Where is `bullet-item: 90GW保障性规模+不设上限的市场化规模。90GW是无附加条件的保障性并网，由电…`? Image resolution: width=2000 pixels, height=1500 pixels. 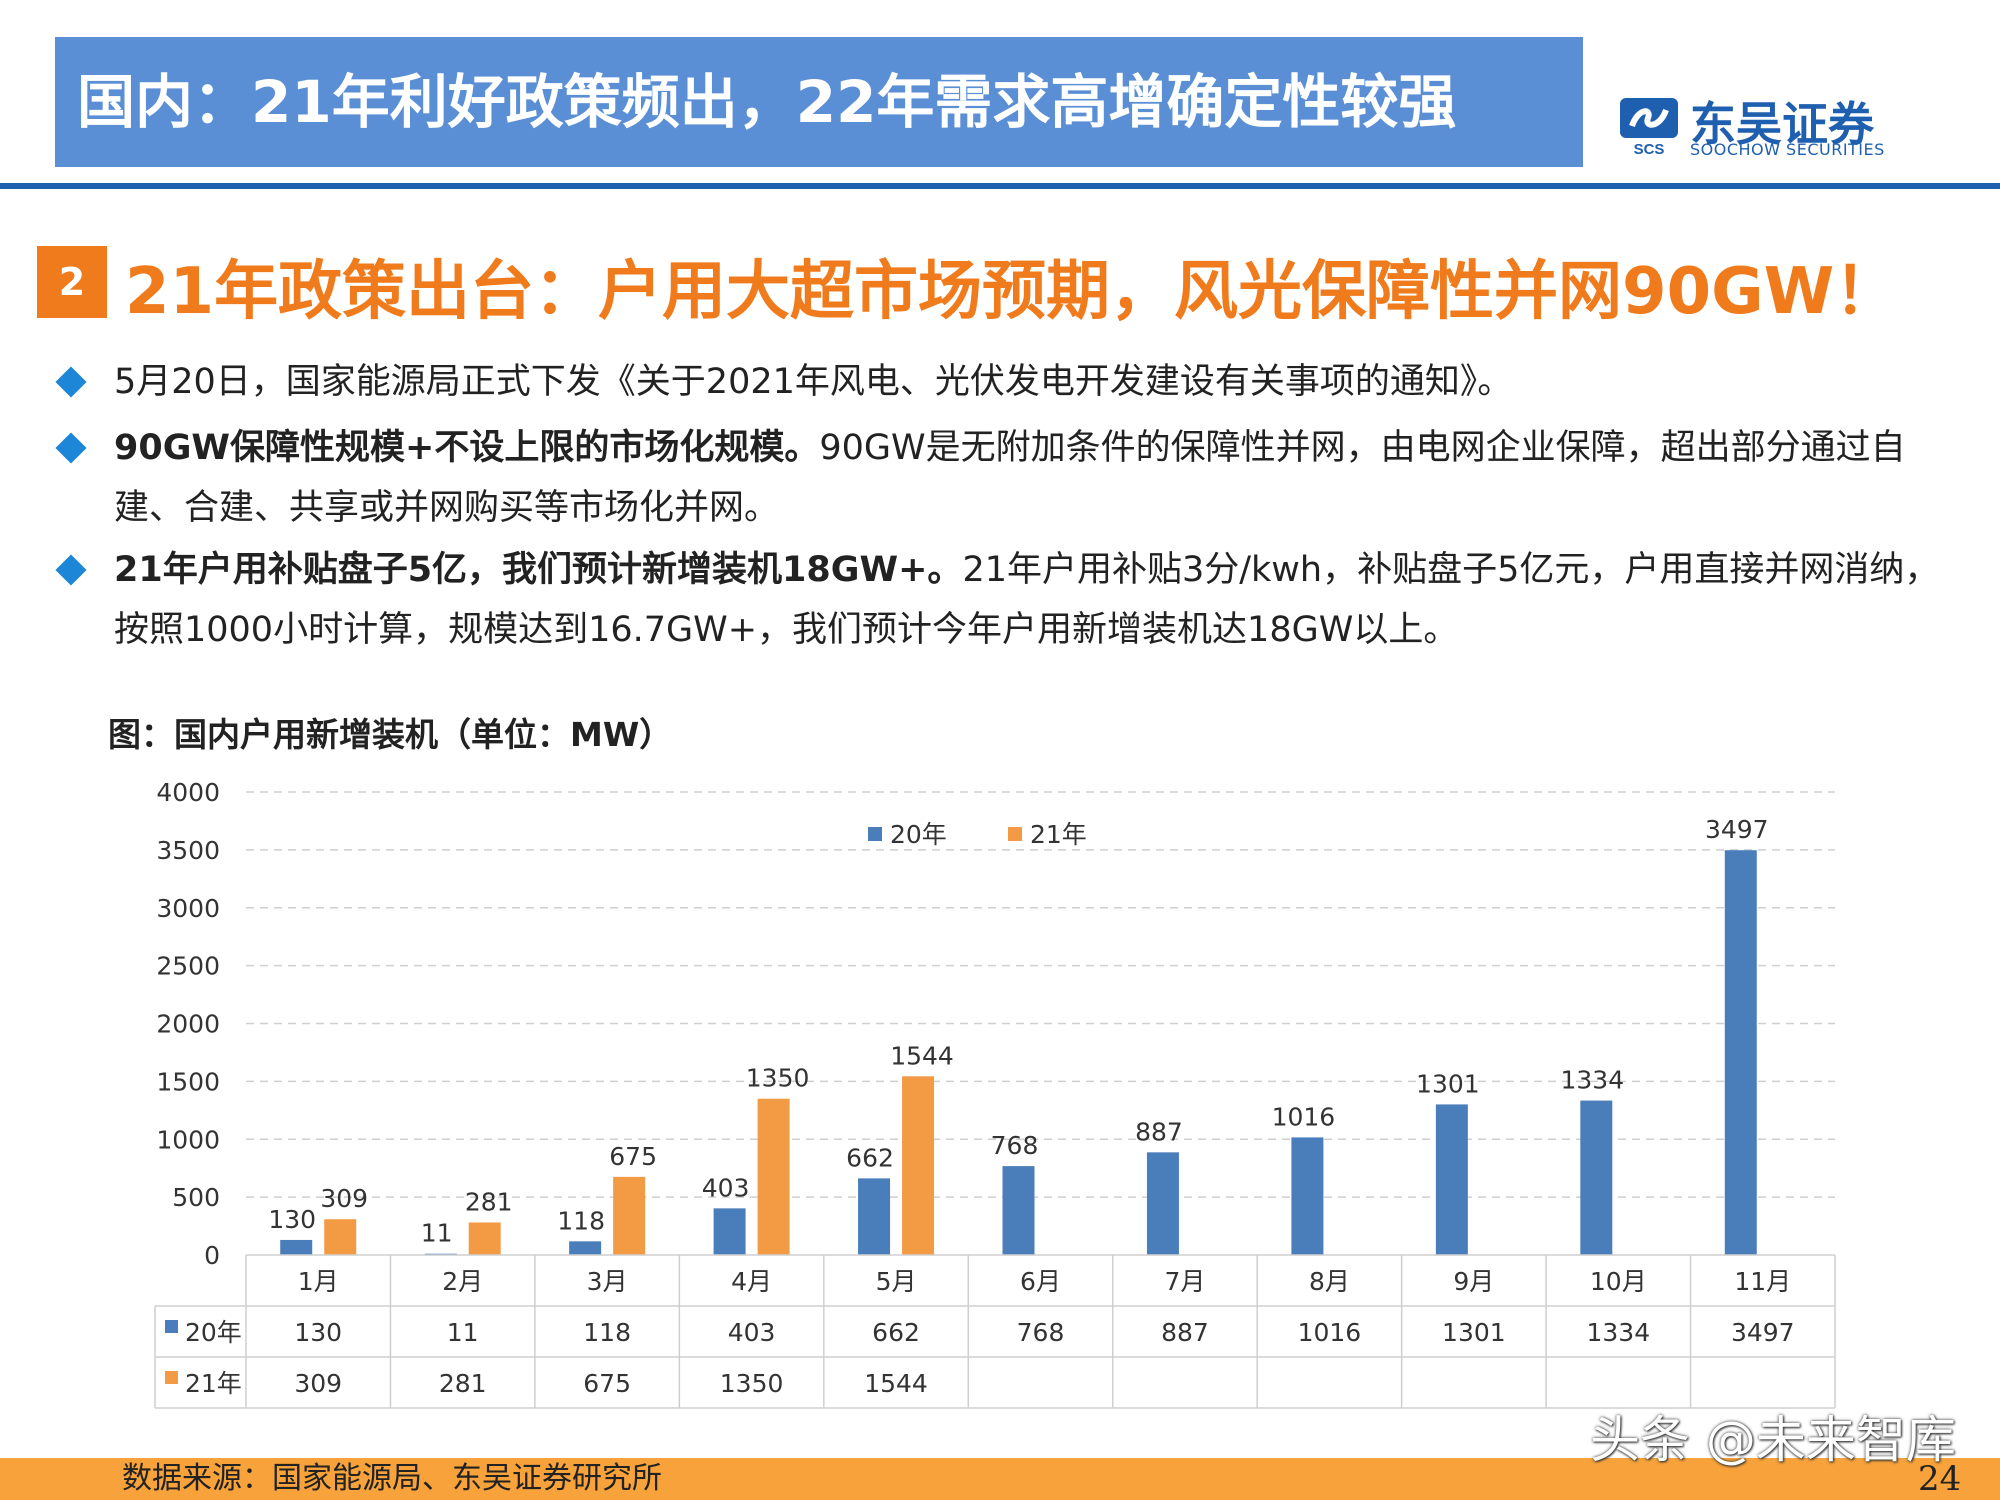 bullet-item: 90GW保障性规模+不设上限的市场化规模。90GW是无附加条件的保障性并网，由电… is located at coordinates (997, 478).